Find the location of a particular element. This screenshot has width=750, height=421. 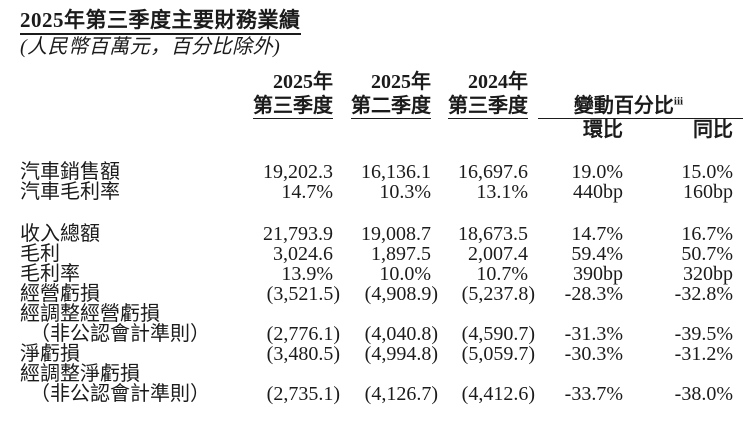

col-header-q3-2024-year: 2024年 is located at coordinates (498, 82).